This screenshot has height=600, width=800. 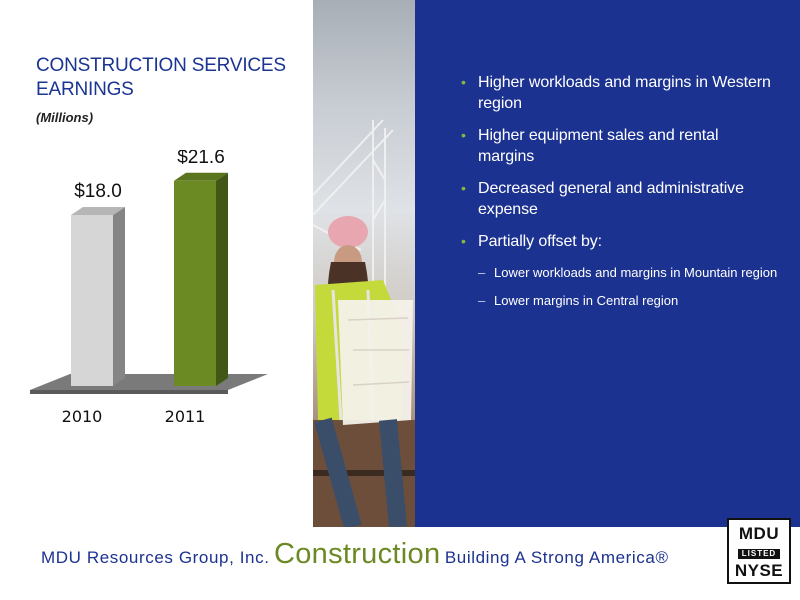 What do you see at coordinates (161, 65) in the screenshot?
I see `chart-title-line-1: CONSTRUCTION SERVICES` at bounding box center [161, 65].